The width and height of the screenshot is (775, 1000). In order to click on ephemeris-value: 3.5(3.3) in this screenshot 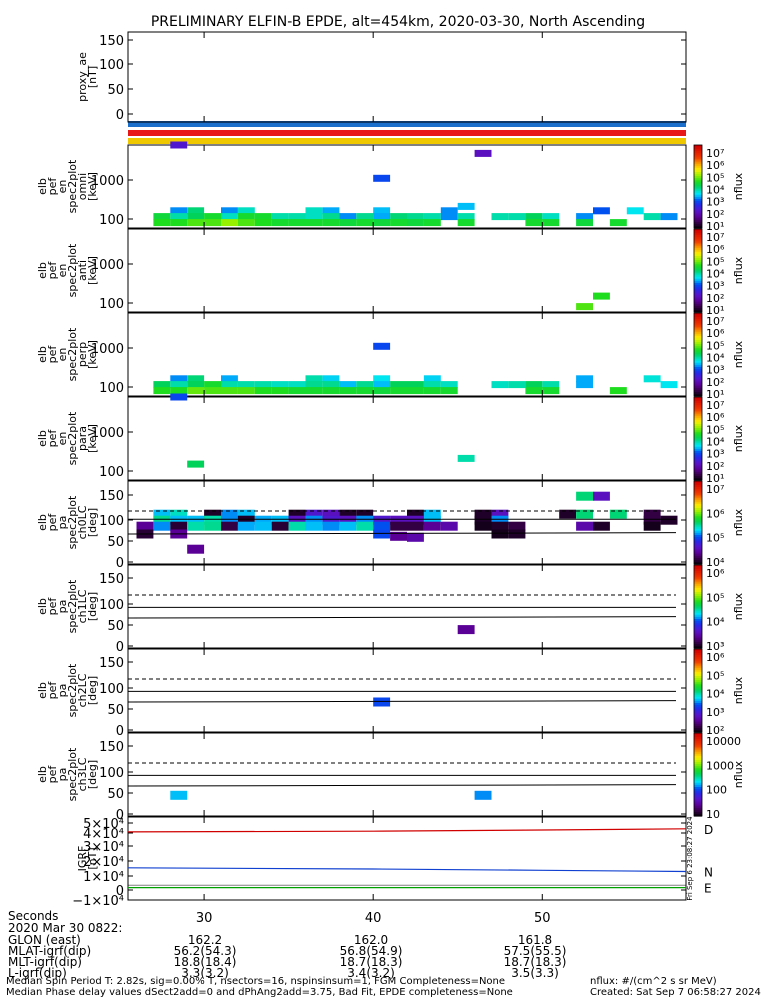, I will do `click(535, 973)`.